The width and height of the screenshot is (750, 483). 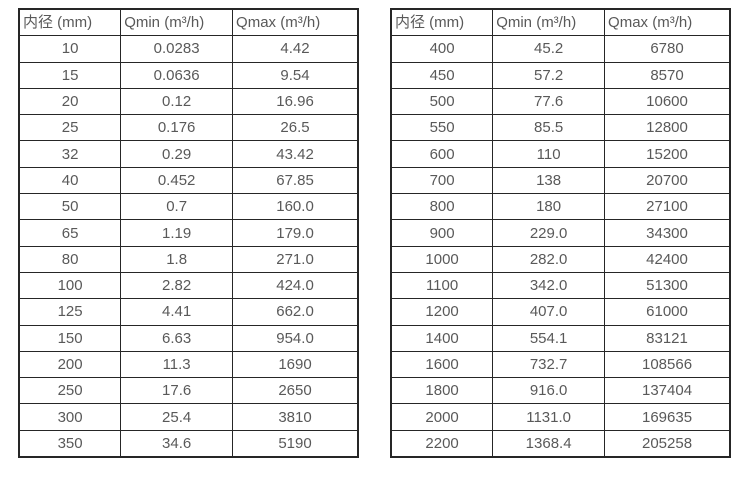 I want to click on table-row: 250 17.6 2650, so click(x=188, y=391).